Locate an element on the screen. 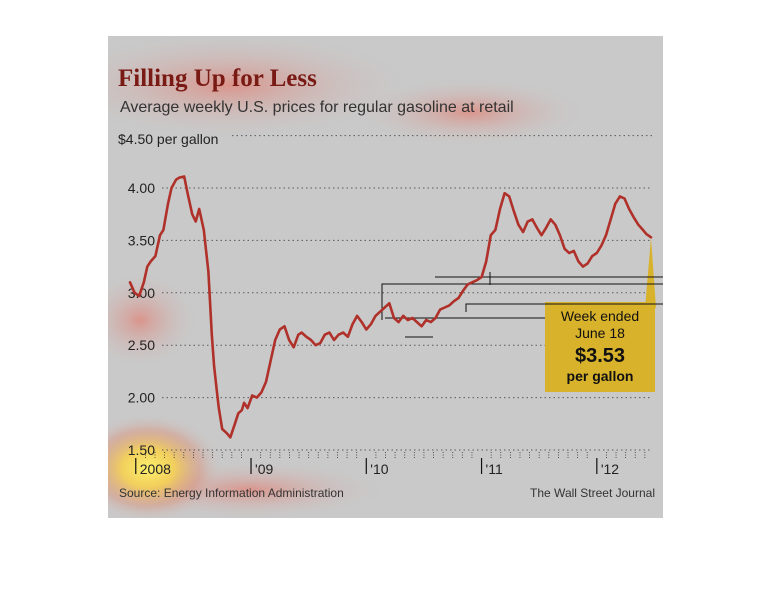  callout-value: $3.53 is located at coordinates (600, 356).